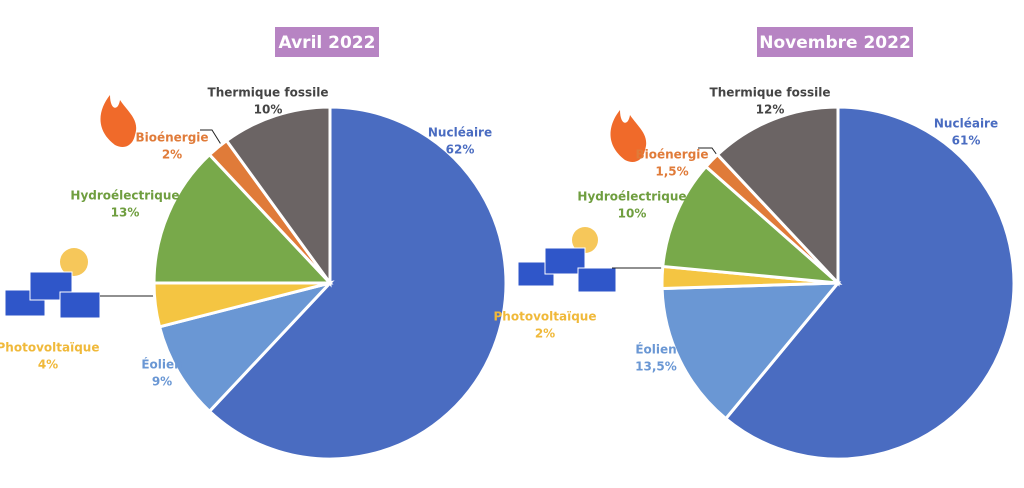 This screenshot has height=488, width=1024. Describe the element at coordinates (162, 382) in the screenshot. I see `slice-value-label: 9%` at that location.